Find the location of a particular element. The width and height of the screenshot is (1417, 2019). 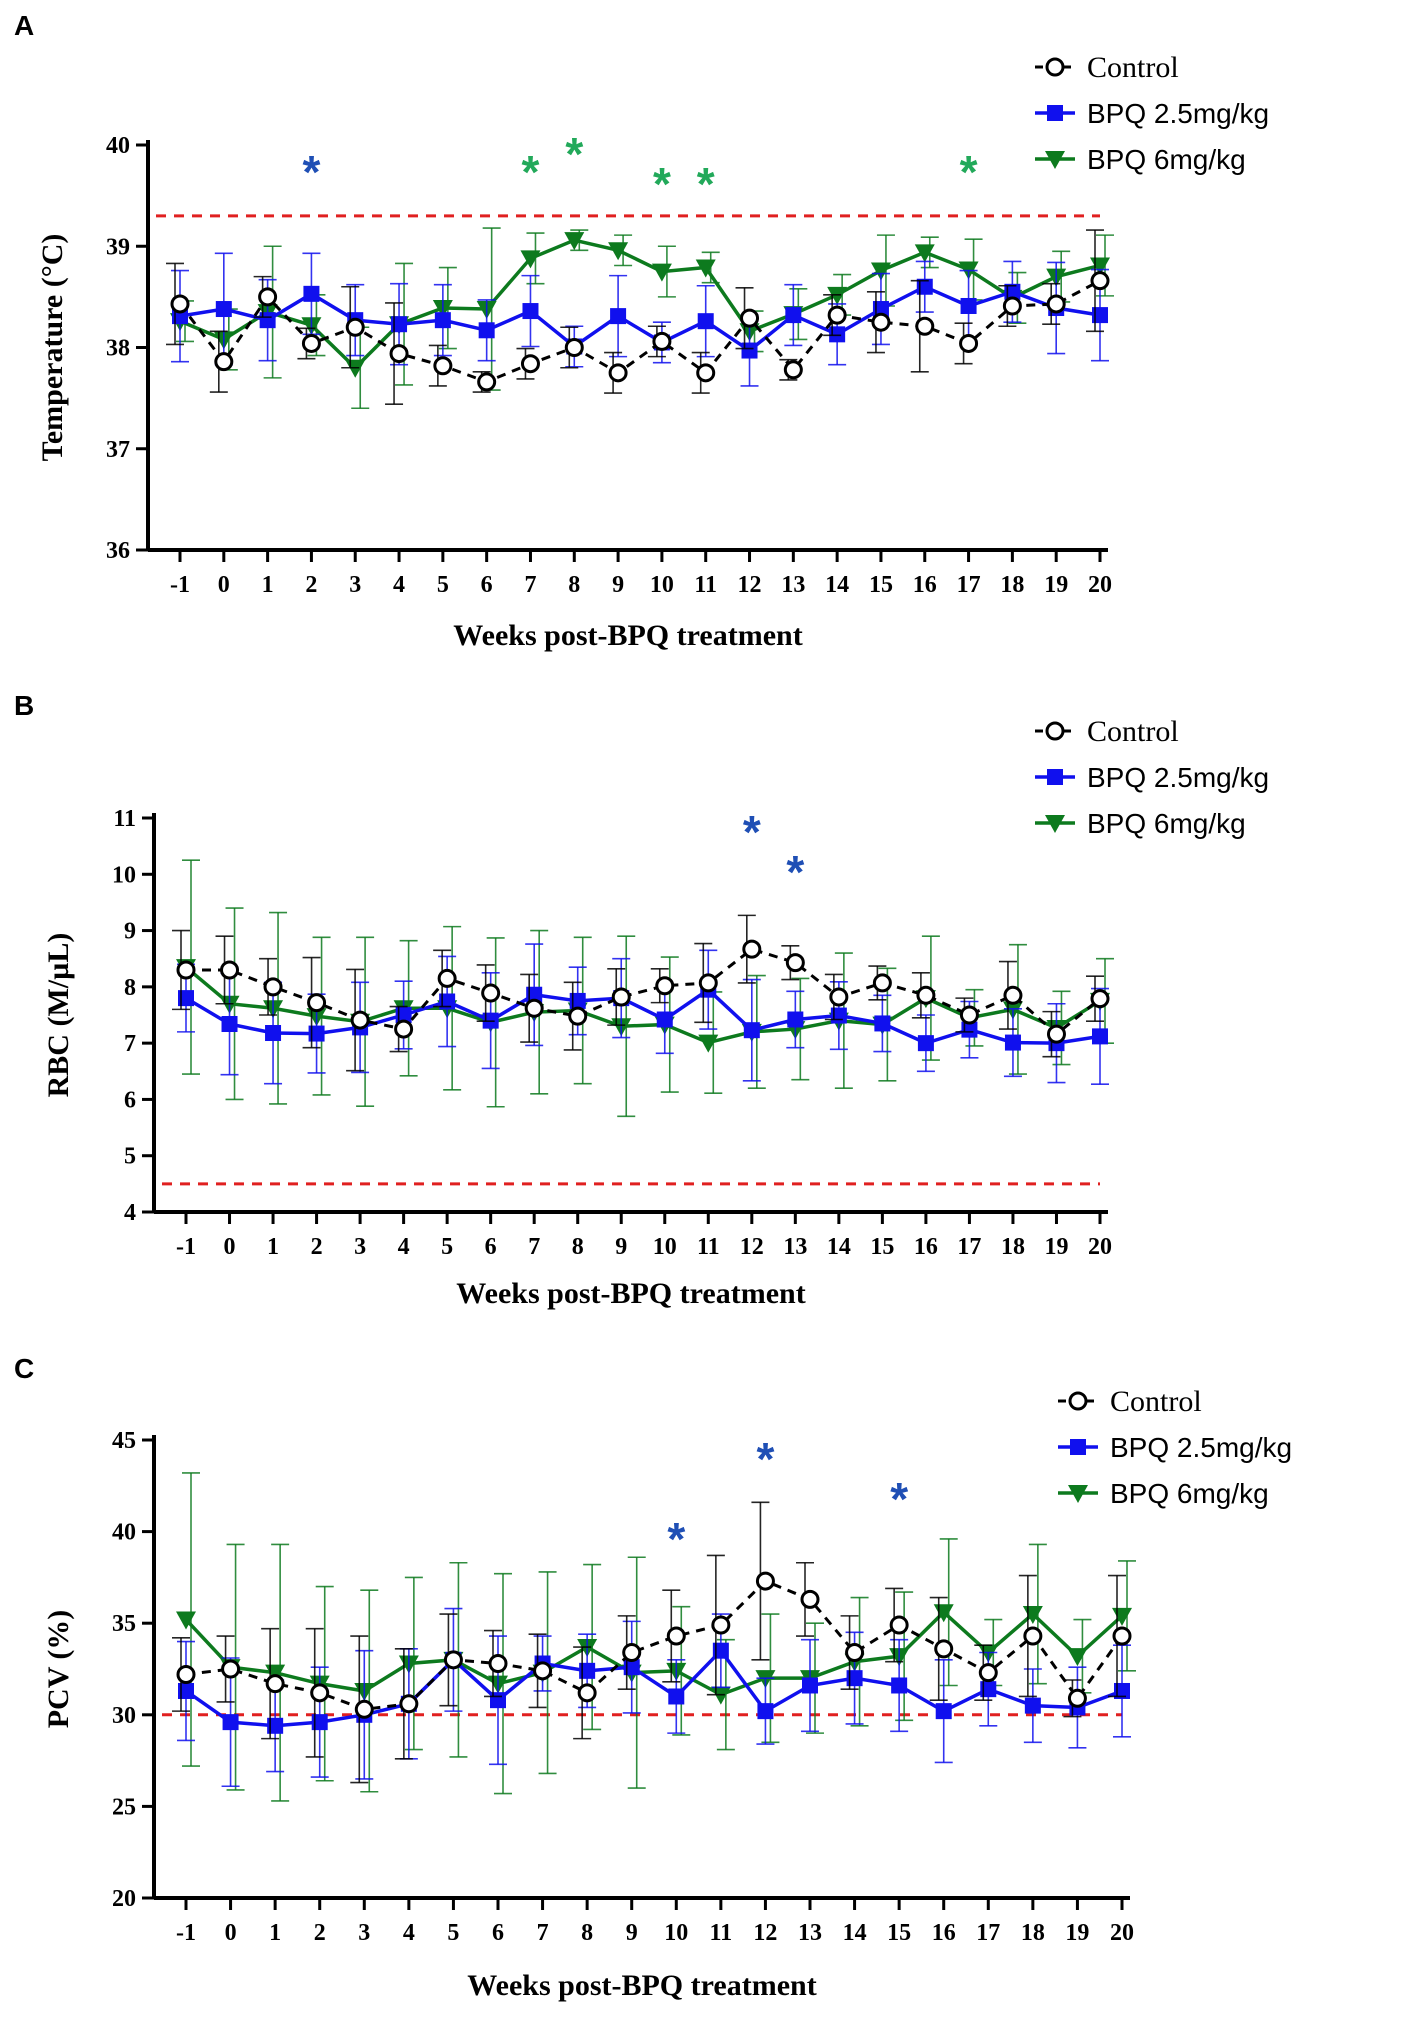

legend-label: BPQ 2.5mg/kg is located at coordinates (1178, 113).